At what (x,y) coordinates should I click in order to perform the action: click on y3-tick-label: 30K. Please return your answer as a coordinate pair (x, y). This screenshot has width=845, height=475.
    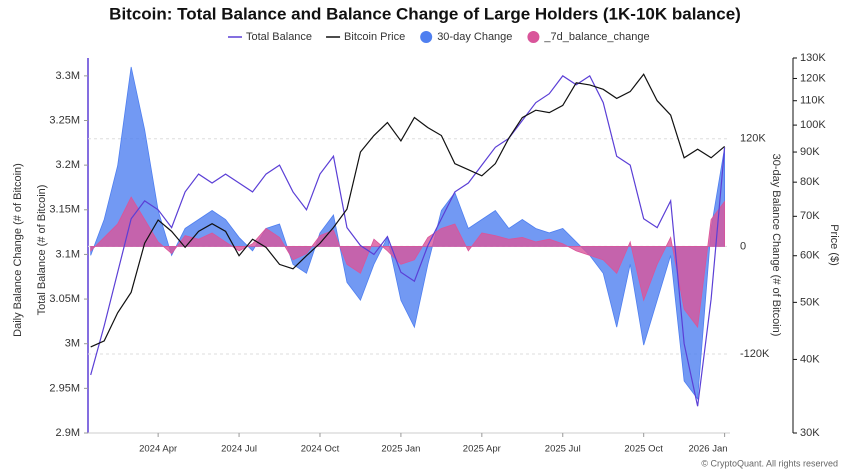
    Looking at the image, I should click on (810, 433).